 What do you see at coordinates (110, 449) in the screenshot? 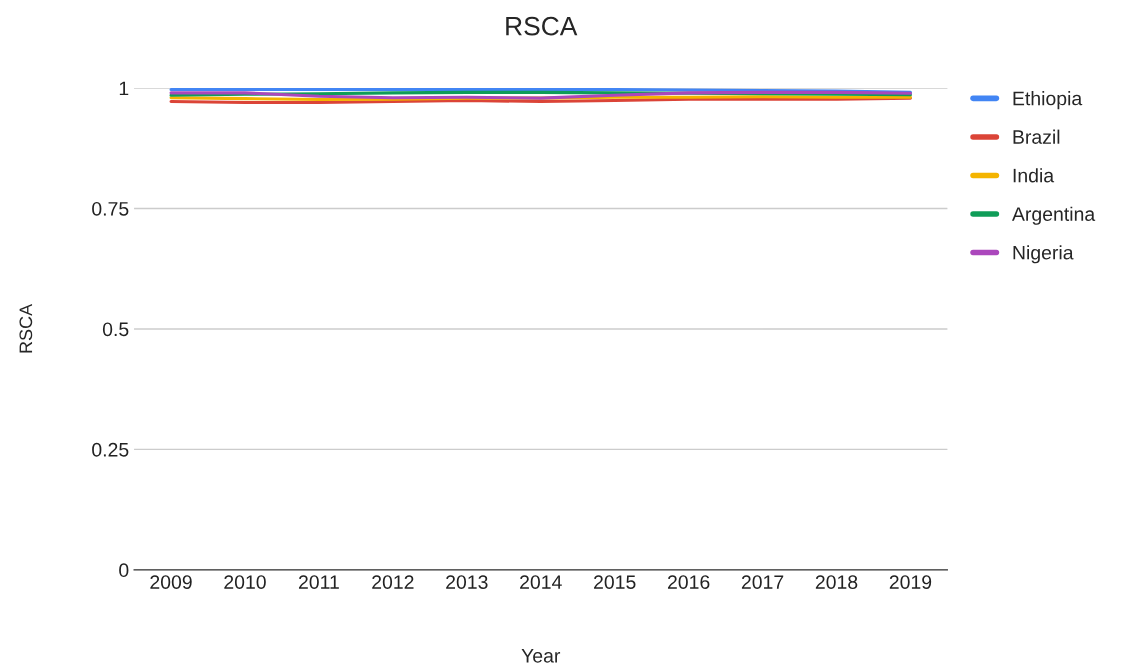
I see `y-tick-label: 0.25` at bounding box center [110, 449].